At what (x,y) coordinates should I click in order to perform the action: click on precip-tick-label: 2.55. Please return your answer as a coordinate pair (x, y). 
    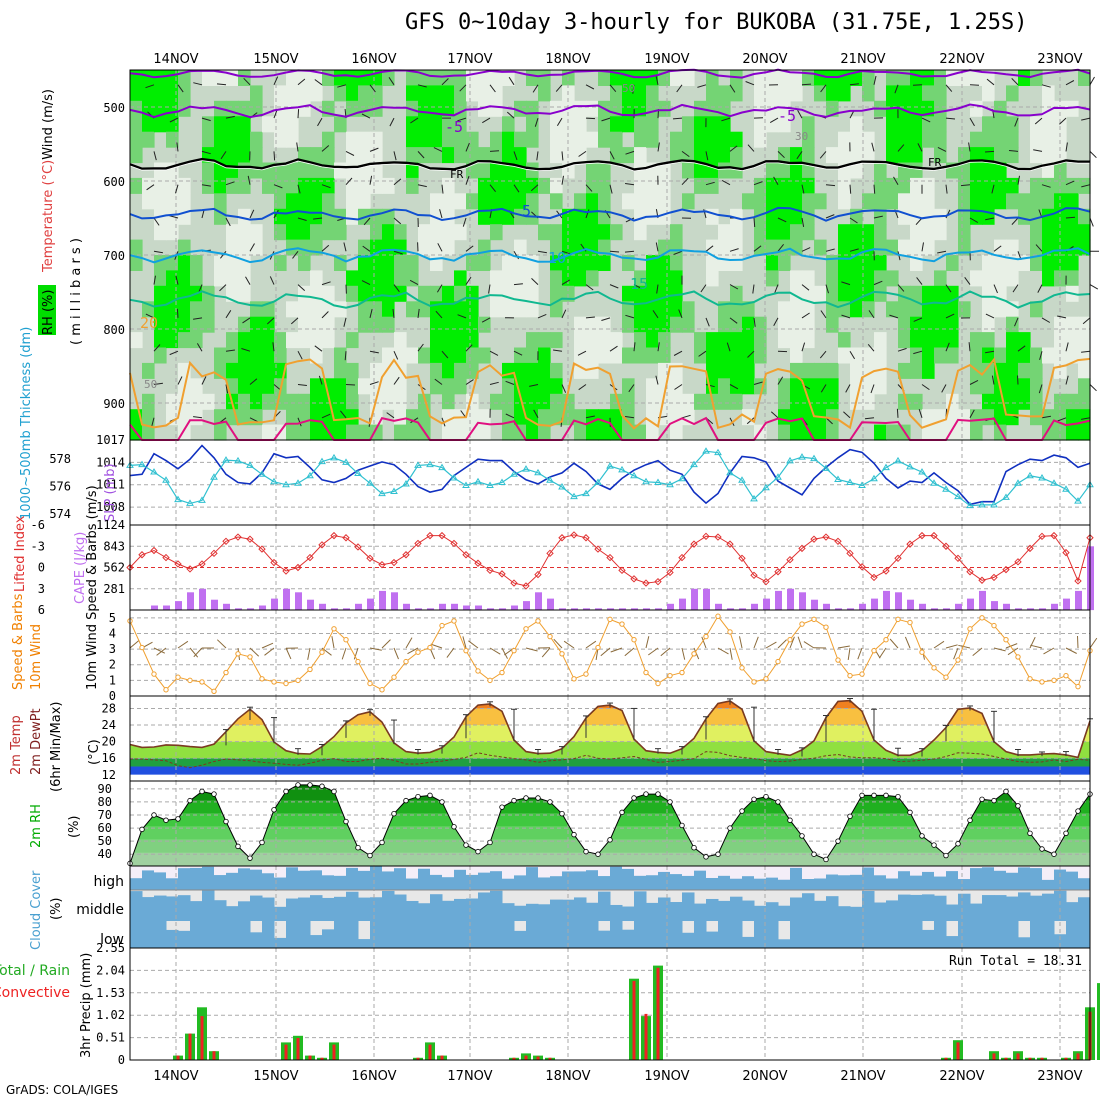
    Looking at the image, I should click on (110, 948).